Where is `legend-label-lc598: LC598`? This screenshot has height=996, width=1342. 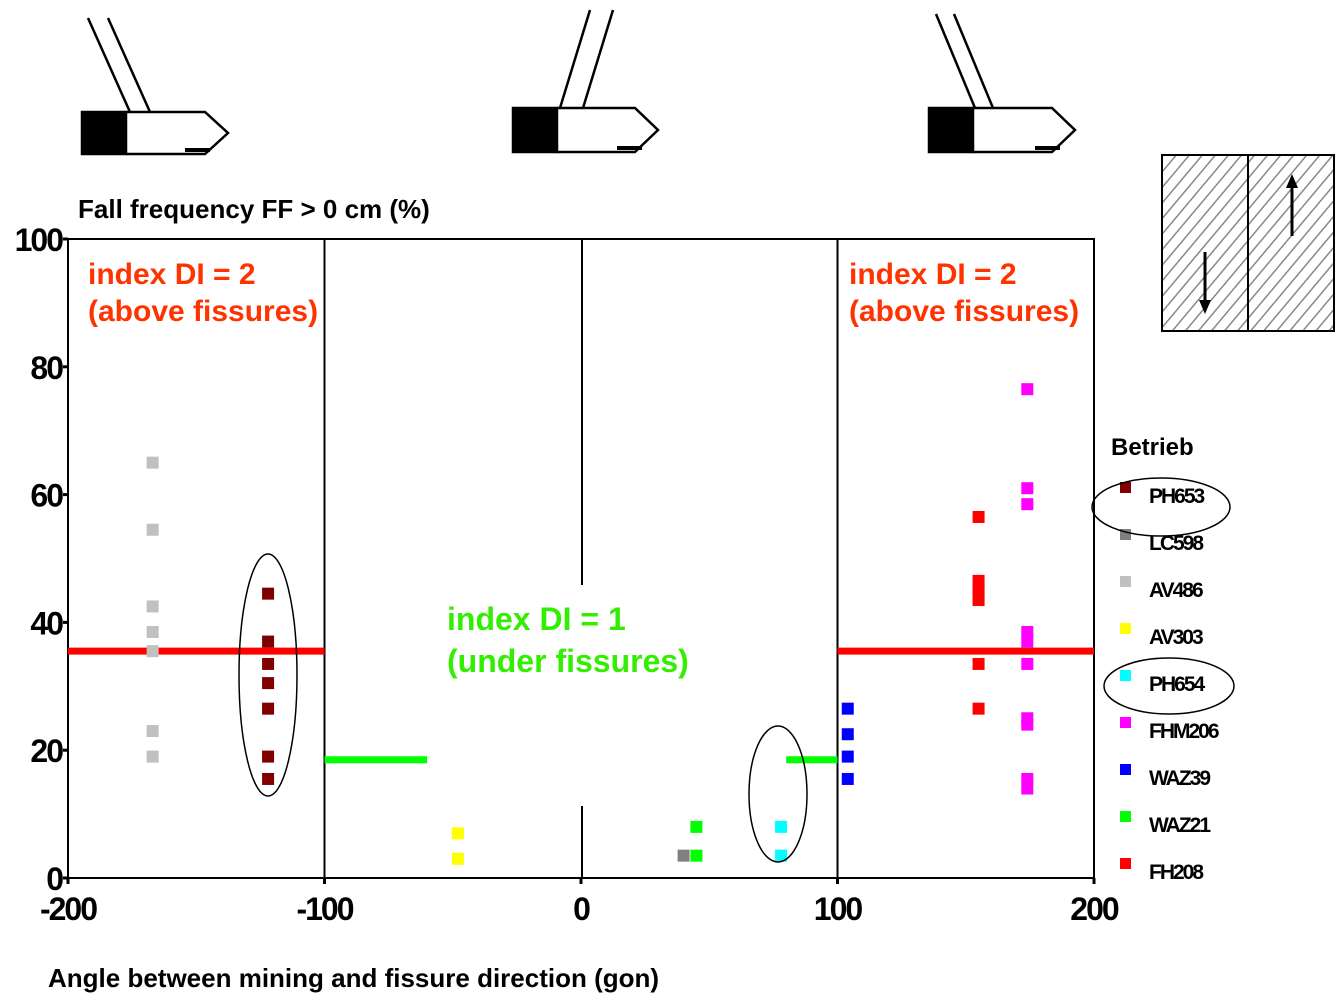 legend-label-lc598: LC598 is located at coordinates (1176, 543).